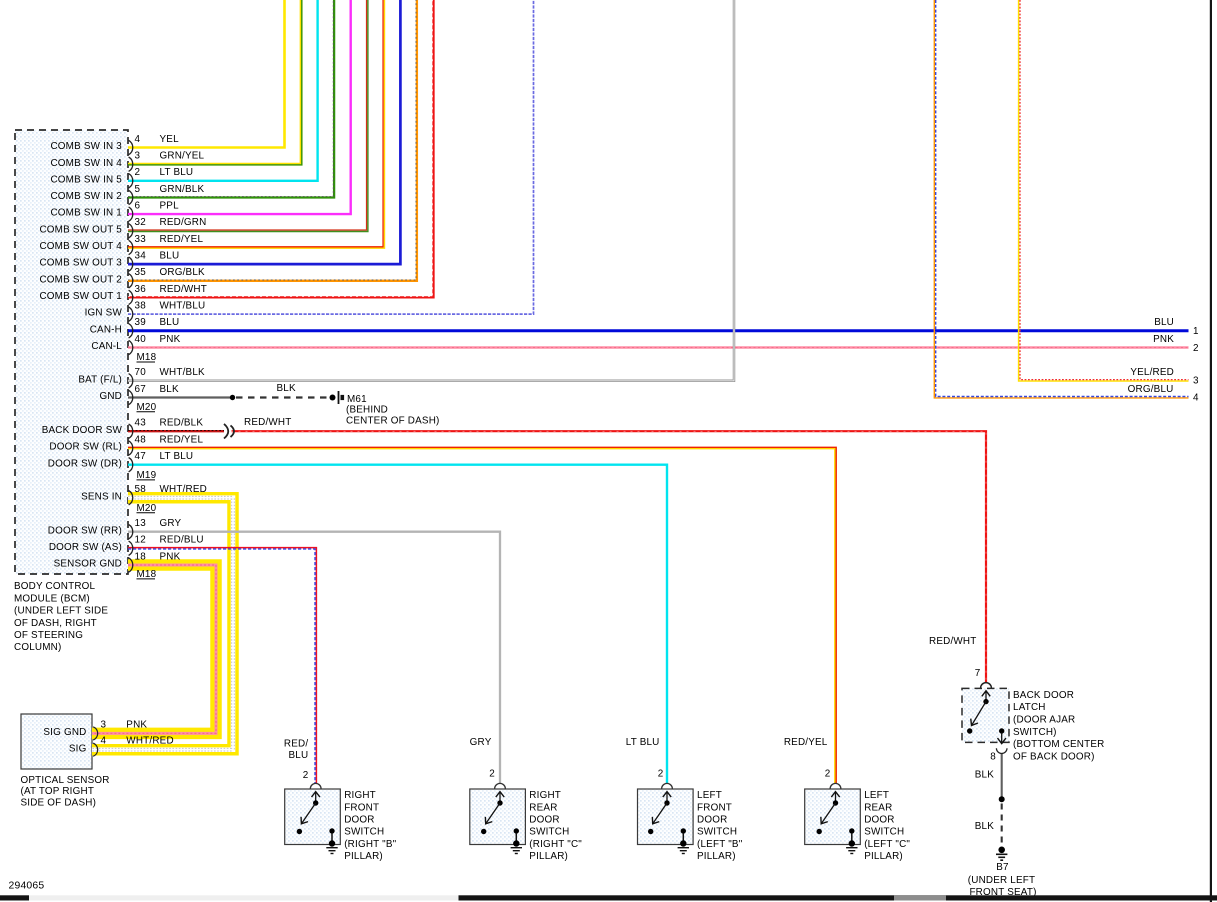 The image size is (1217, 902). What do you see at coordinates (720, 844) in the screenshot?
I see `svg-text: (LEFT "B"` at bounding box center [720, 844].